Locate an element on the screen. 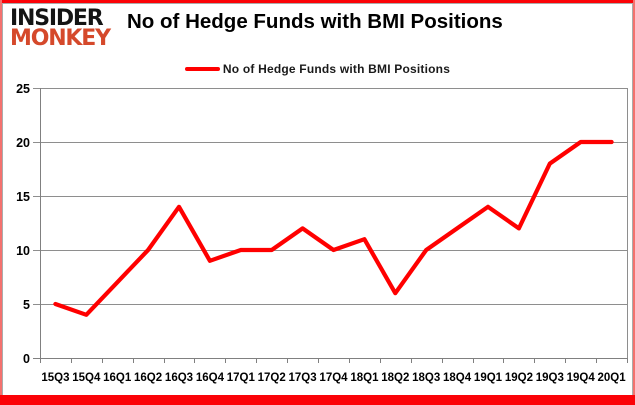 This screenshot has width=635, height=405. y-tick-label: 5 is located at coordinates (26, 305).